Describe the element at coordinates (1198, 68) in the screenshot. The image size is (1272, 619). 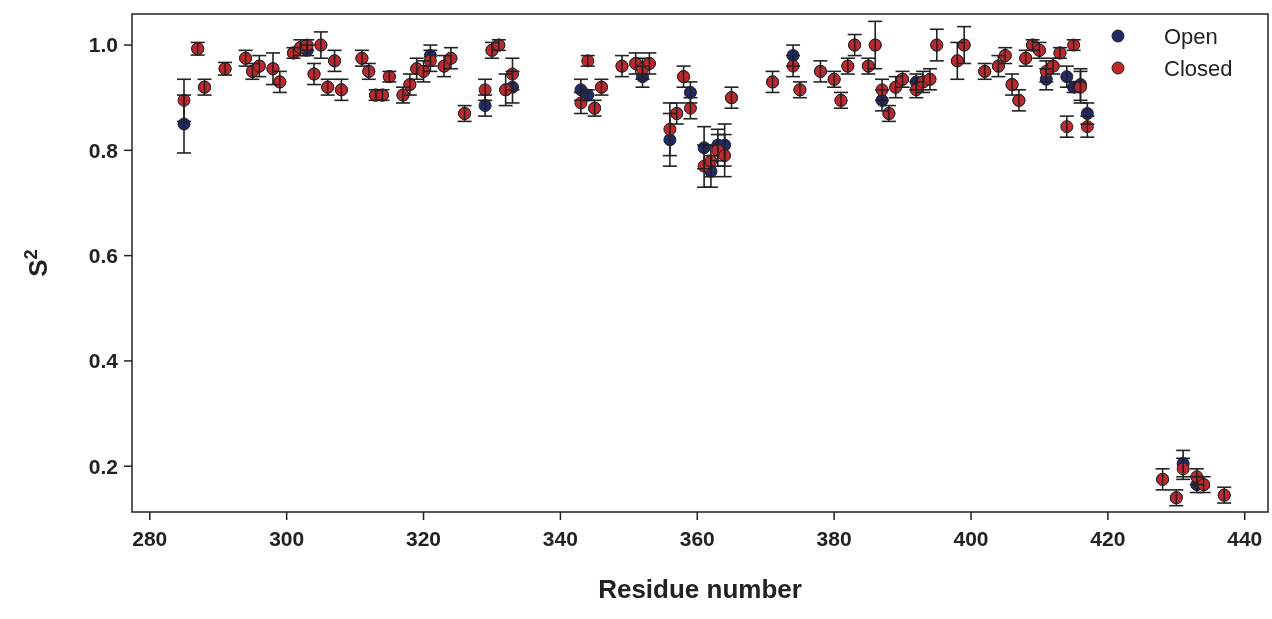
I see `legend-label: Closed` at that location.